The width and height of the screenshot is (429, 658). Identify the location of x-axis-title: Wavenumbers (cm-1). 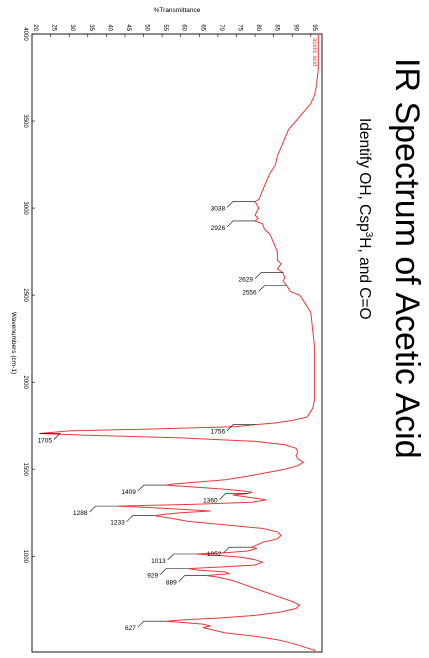
(13, 343).